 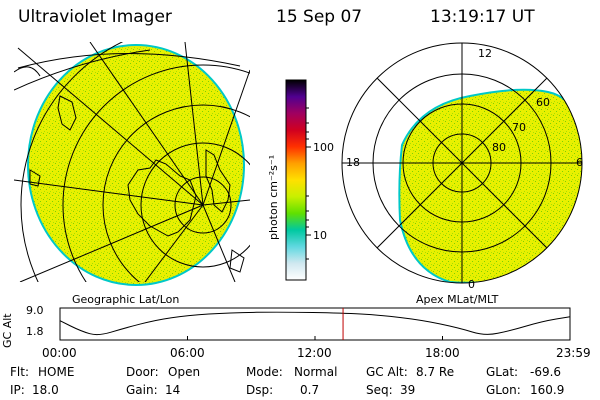 I want to click on altitude-x-tick-2359: 23:59, so click(x=573, y=353).